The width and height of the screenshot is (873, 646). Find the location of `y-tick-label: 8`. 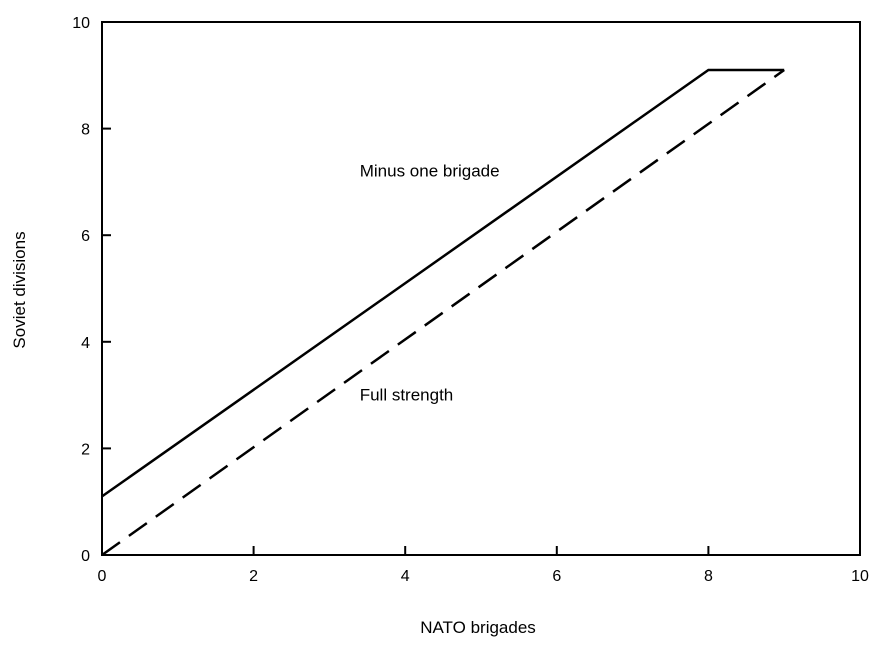

y-tick-label: 8 is located at coordinates (85, 130).